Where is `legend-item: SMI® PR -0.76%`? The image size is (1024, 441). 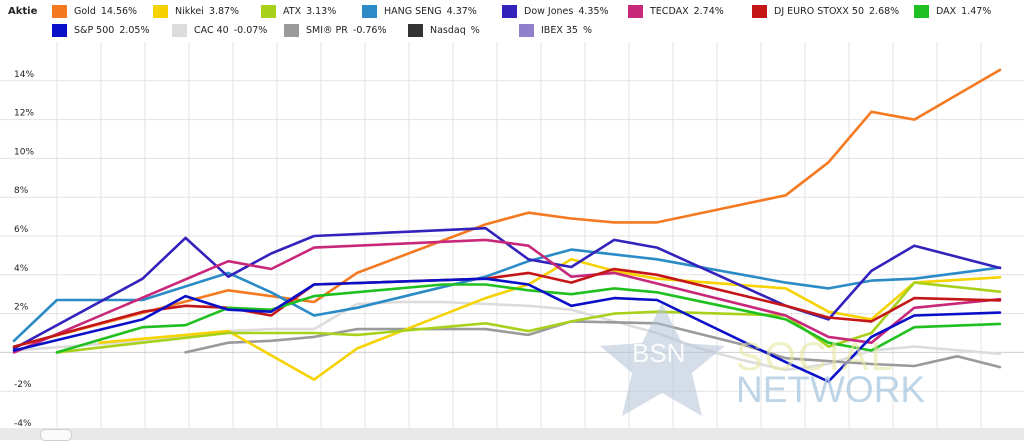
legend-item: SMI® PR -0.76% is located at coordinates (335, 30).